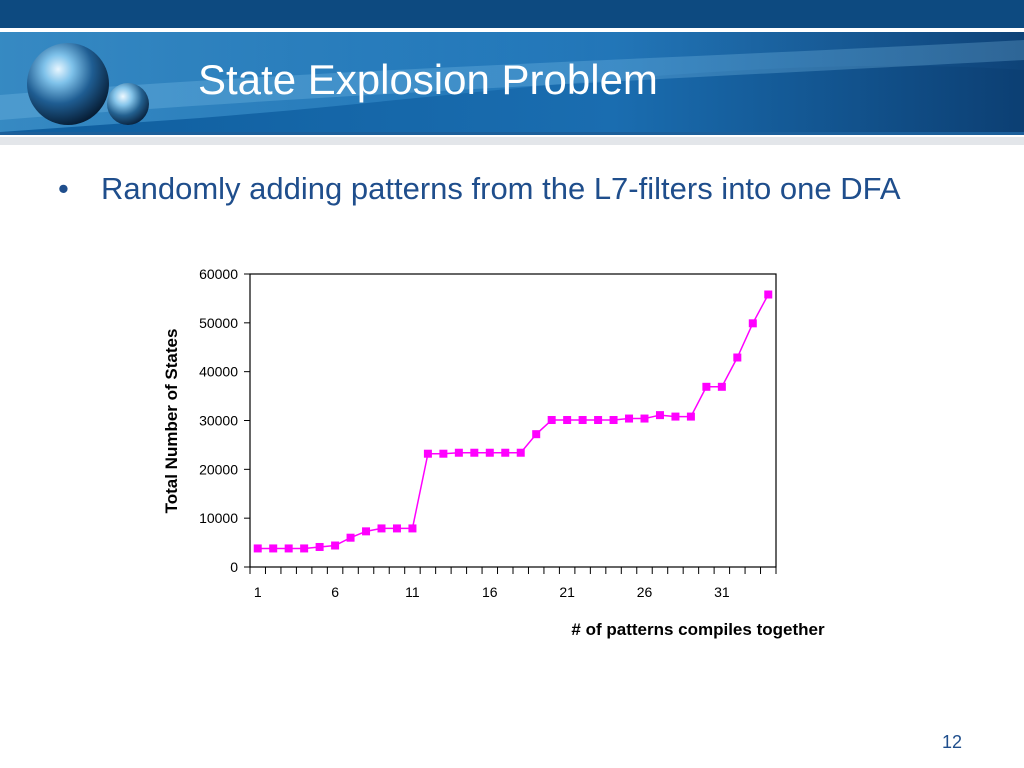 This screenshot has width=1024, height=768. Describe the element at coordinates (218, 323) in the screenshot. I see `y-tick-label: 50000` at that location.